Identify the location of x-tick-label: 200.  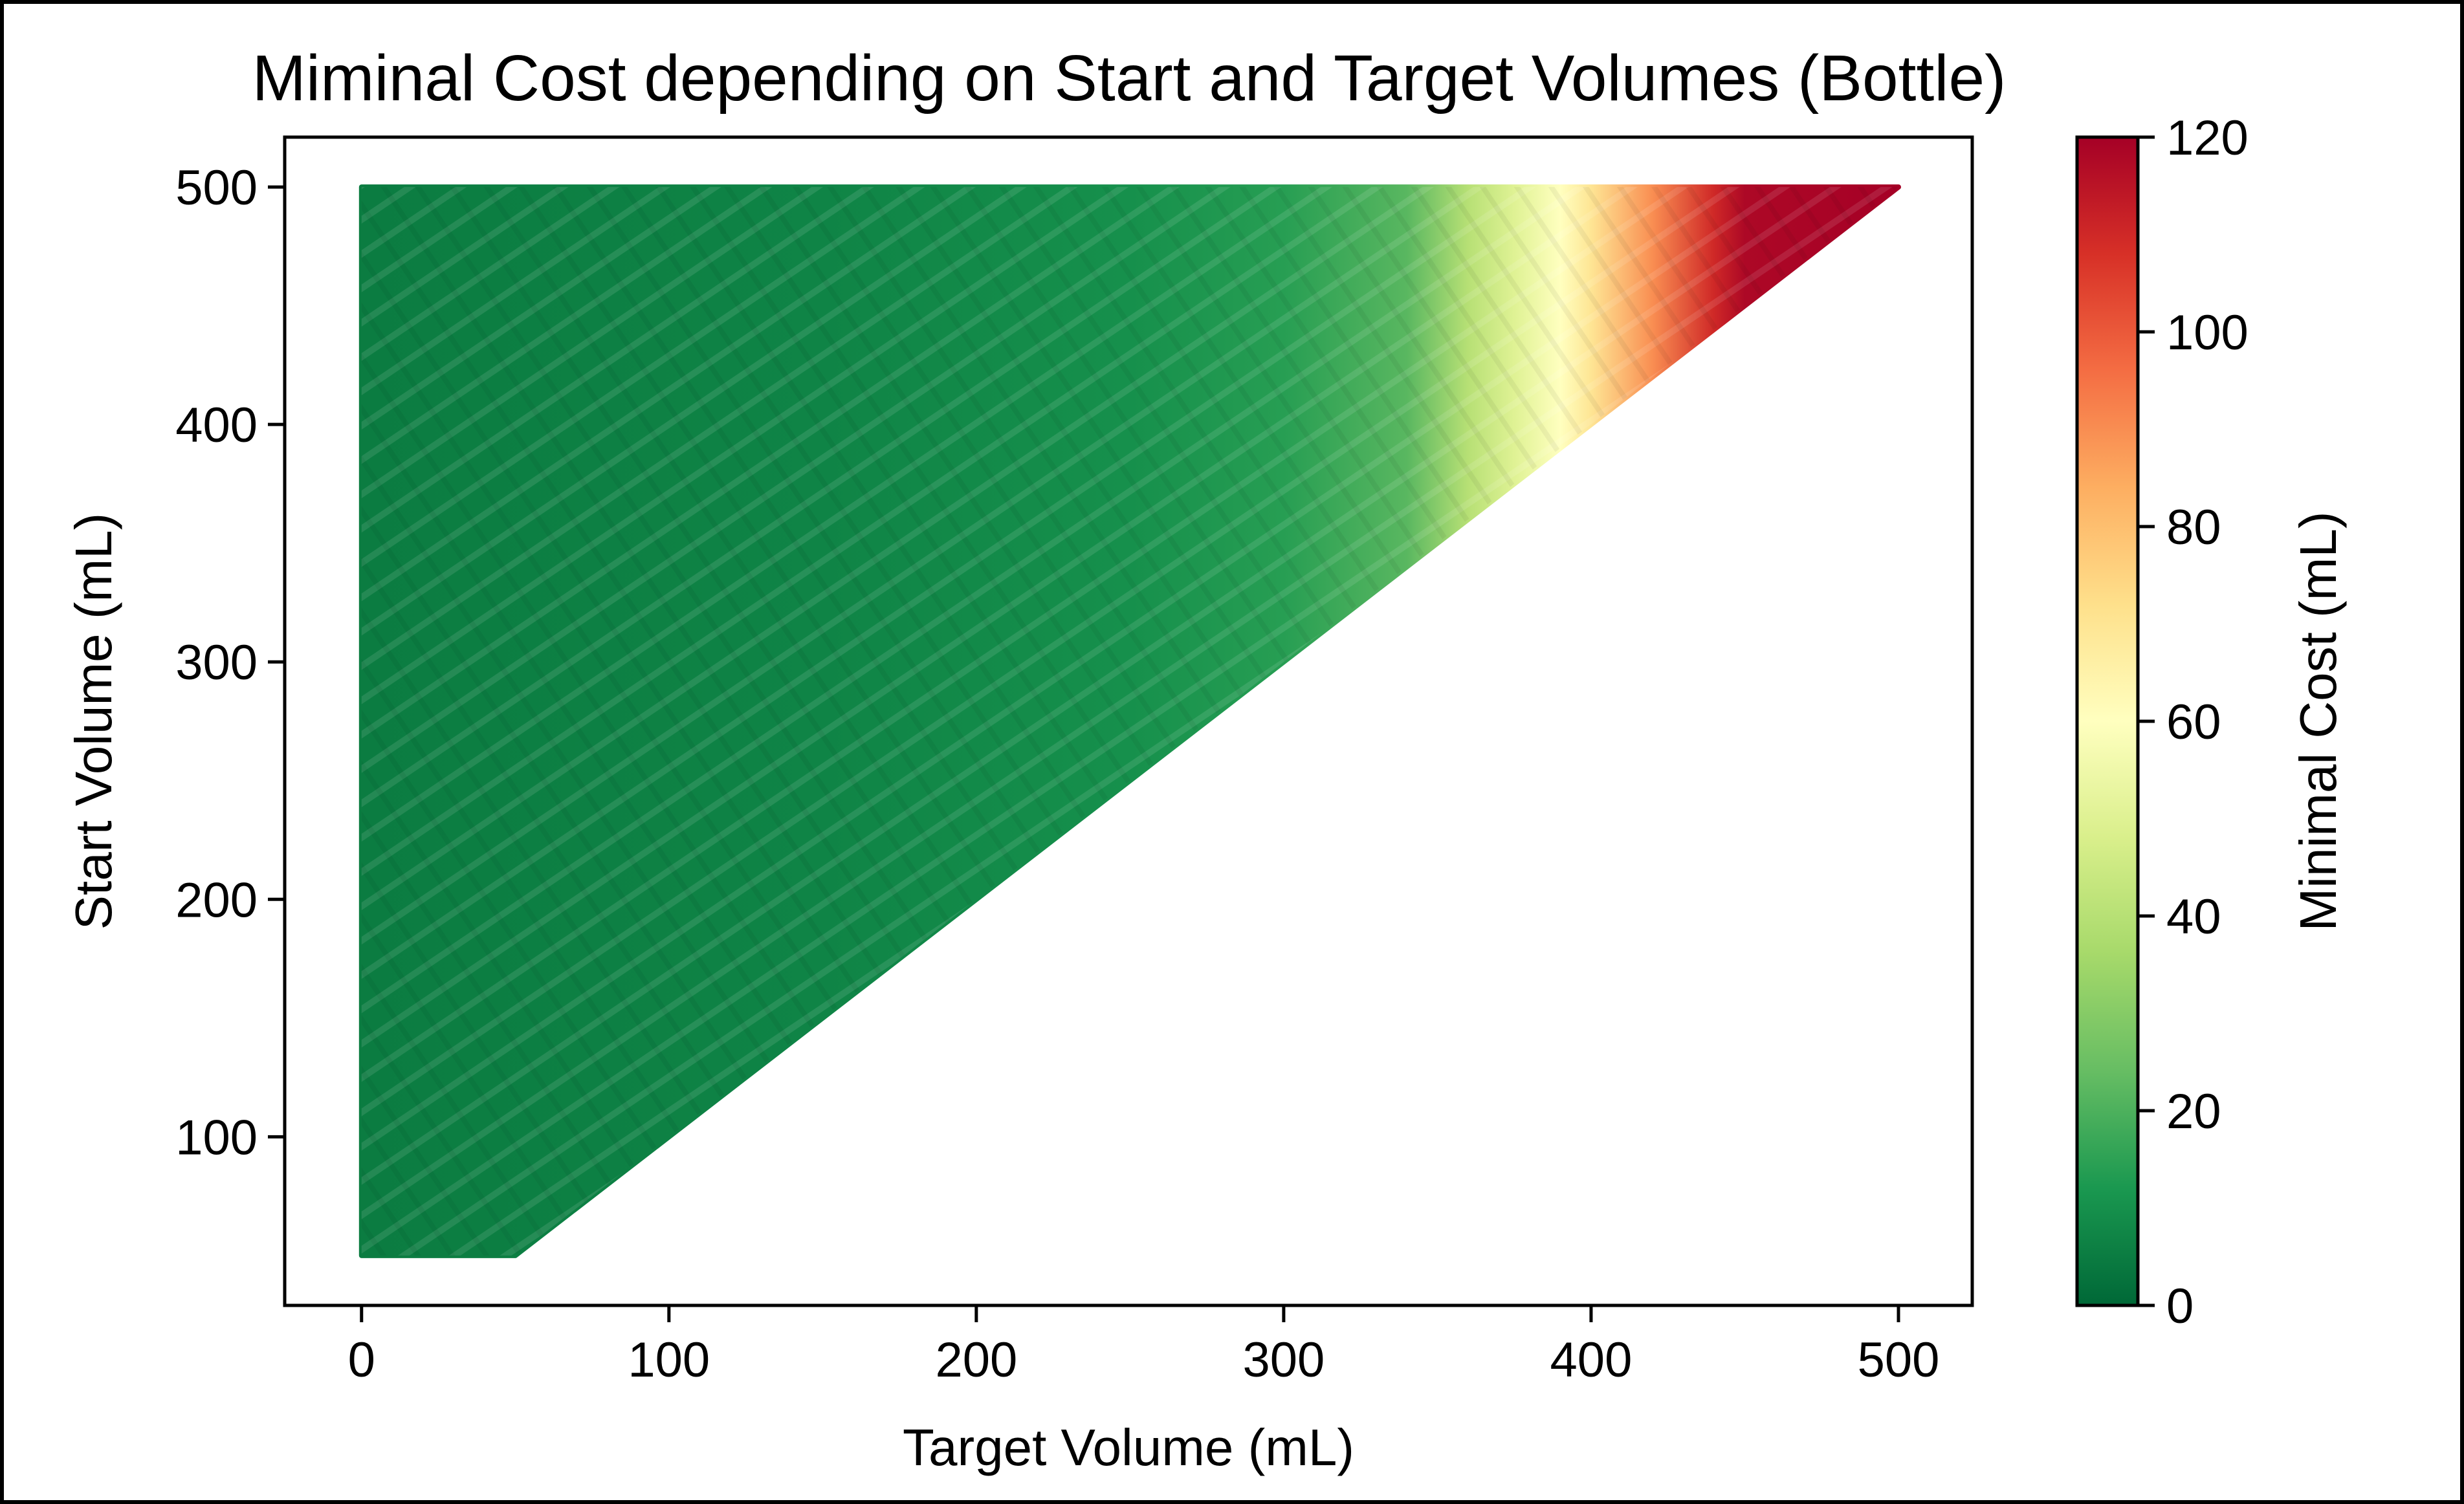
(976, 1360).